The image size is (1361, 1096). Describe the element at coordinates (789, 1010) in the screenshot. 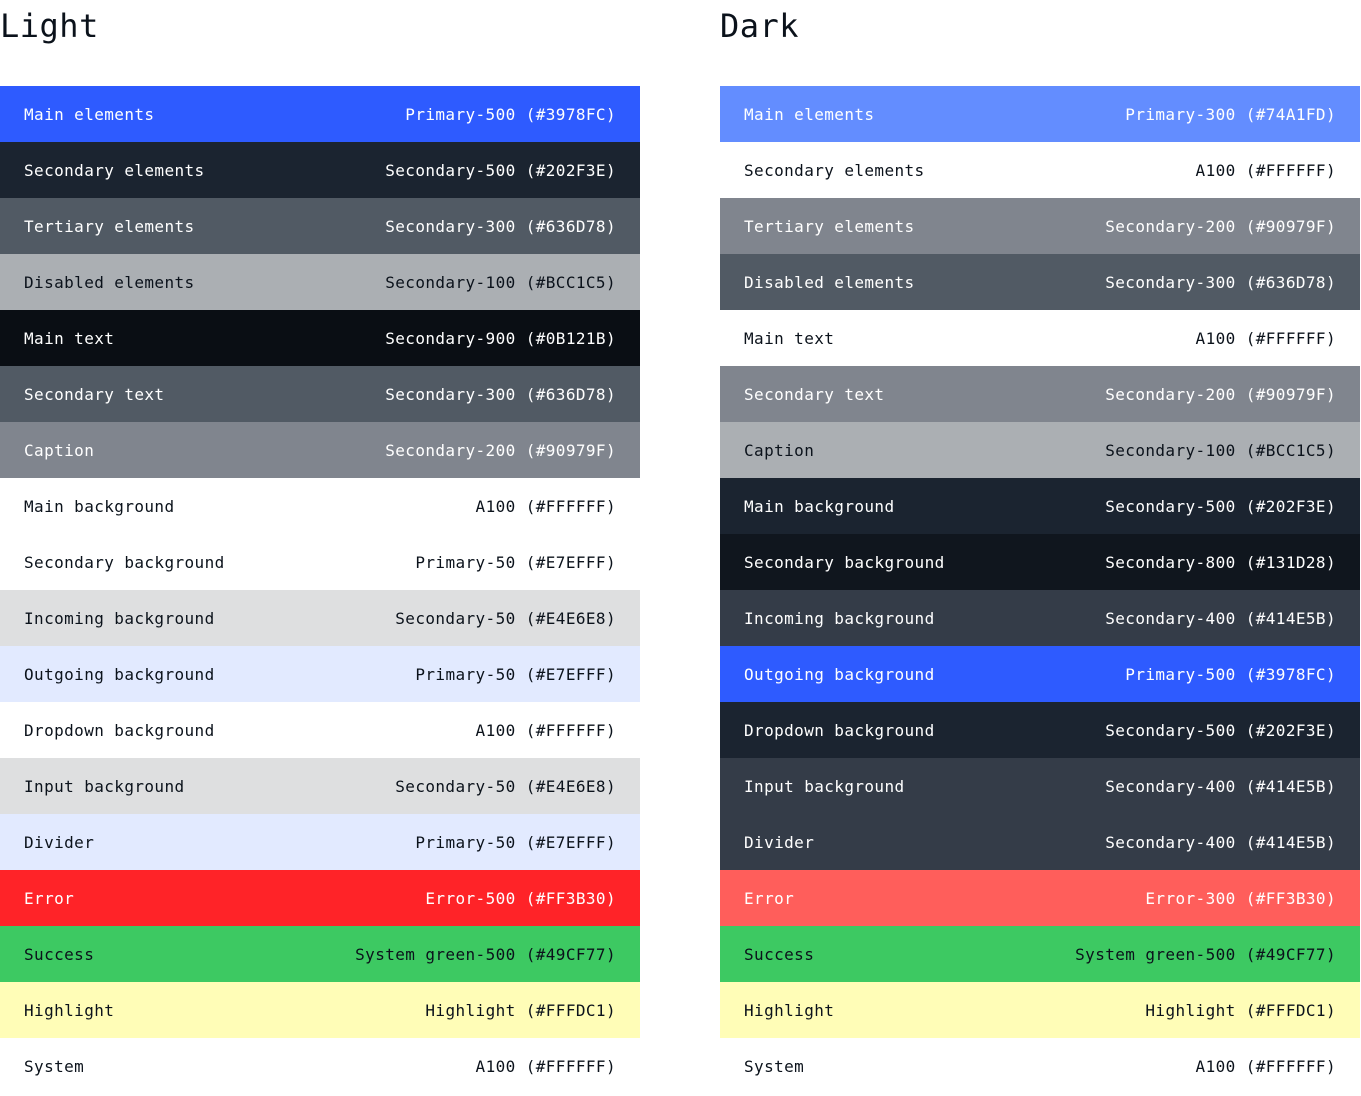

I see `color-role-label: Highlight` at that location.